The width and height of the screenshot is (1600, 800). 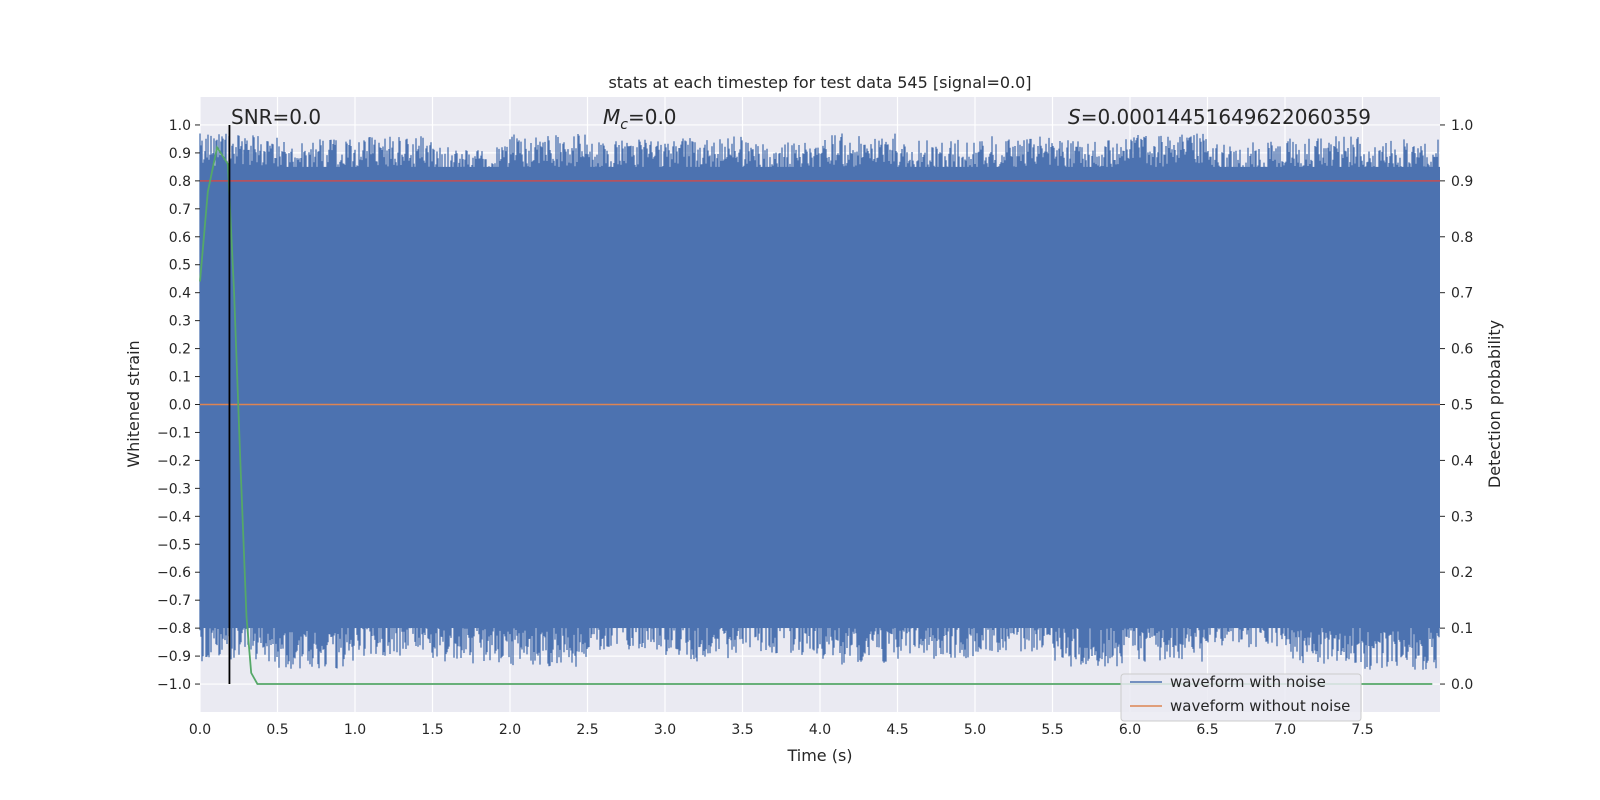 I want to click on y-tick-label: 0.5, so click(x=180, y=266).